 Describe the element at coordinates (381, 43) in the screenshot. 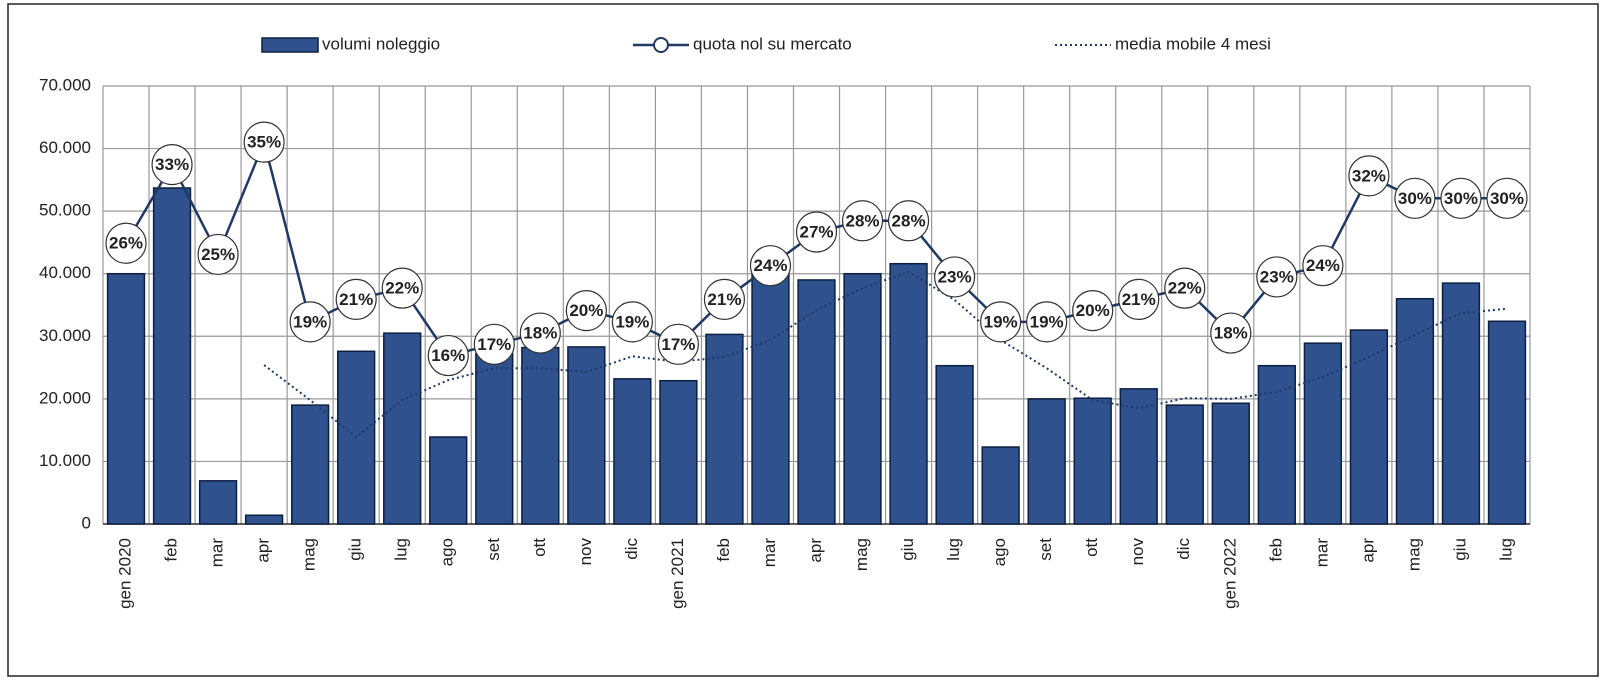

I see `legend-label: volumi noleggio` at that location.